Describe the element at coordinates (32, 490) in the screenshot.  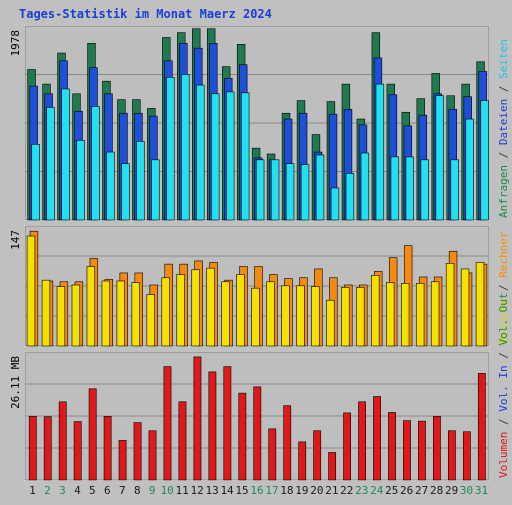
I see `x-tick-label-1: 1` at that location.